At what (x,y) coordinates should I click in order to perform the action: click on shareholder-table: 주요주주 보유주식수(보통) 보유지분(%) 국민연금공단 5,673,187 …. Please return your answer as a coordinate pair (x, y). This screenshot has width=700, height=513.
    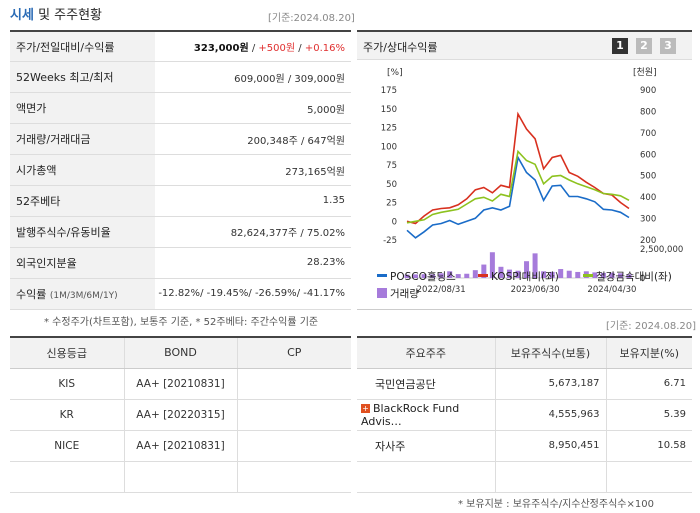
    Looking at the image, I should click on (524, 414).